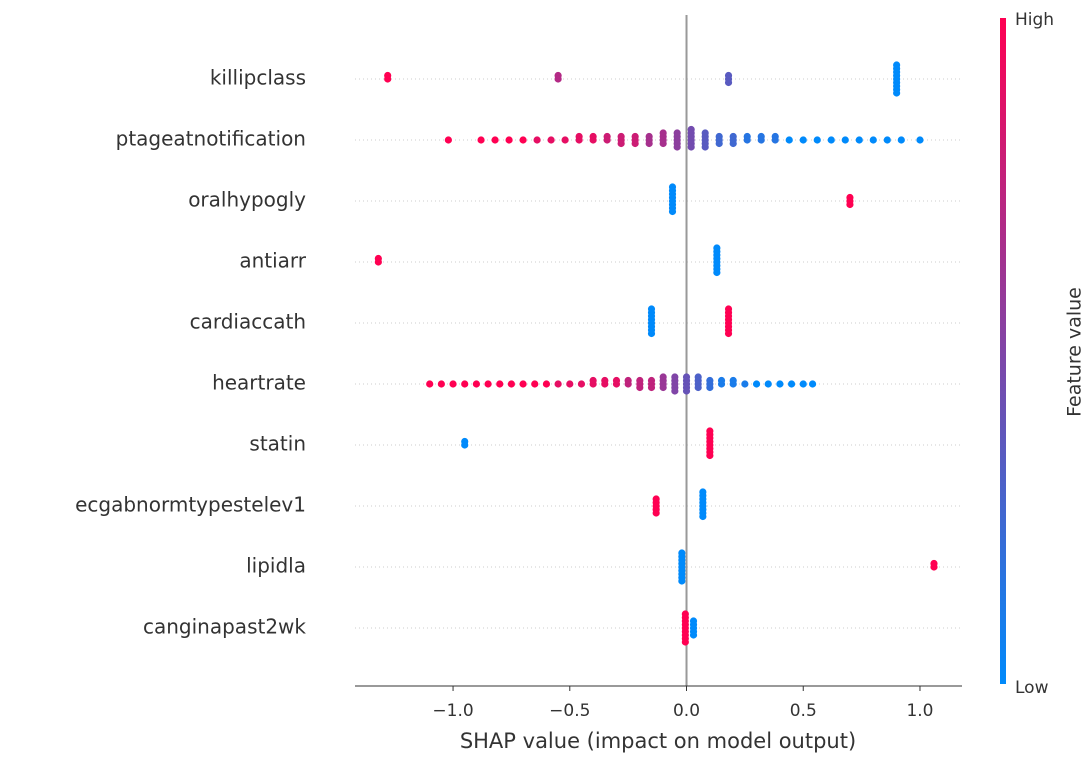 The height and width of the screenshot is (757, 1089). I want to click on feature-label: antiarr, so click(272, 261).